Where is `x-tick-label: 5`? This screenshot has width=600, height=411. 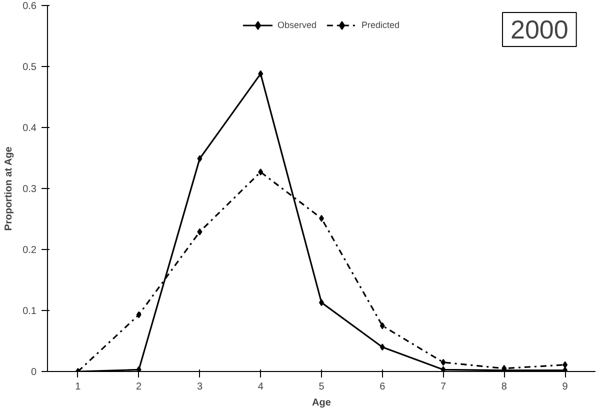 x-tick-label: 5 is located at coordinates (321, 387).